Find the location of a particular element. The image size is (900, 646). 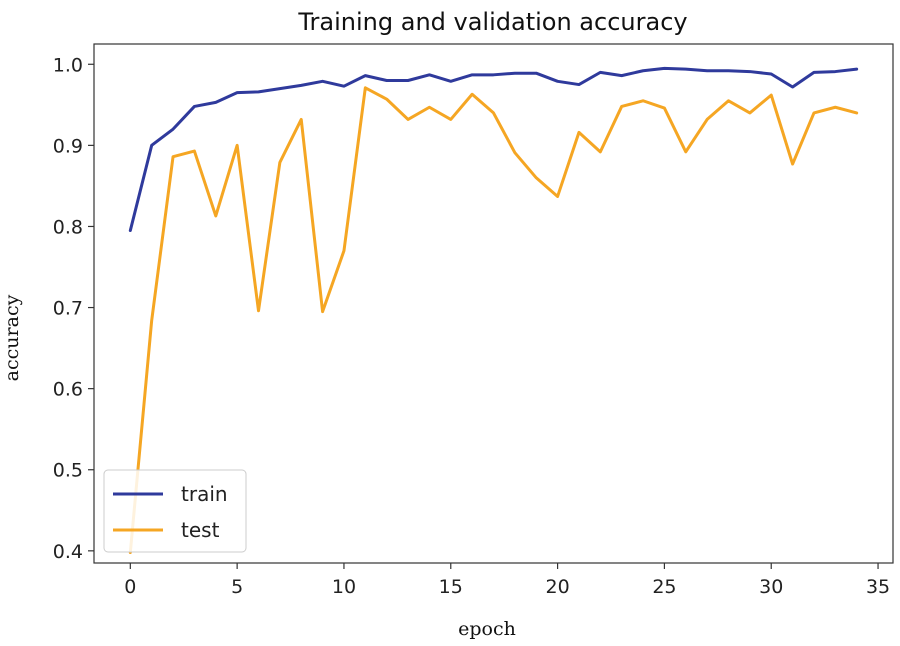

chart-title: Training and validation accuracy is located at coordinates (492, 22).